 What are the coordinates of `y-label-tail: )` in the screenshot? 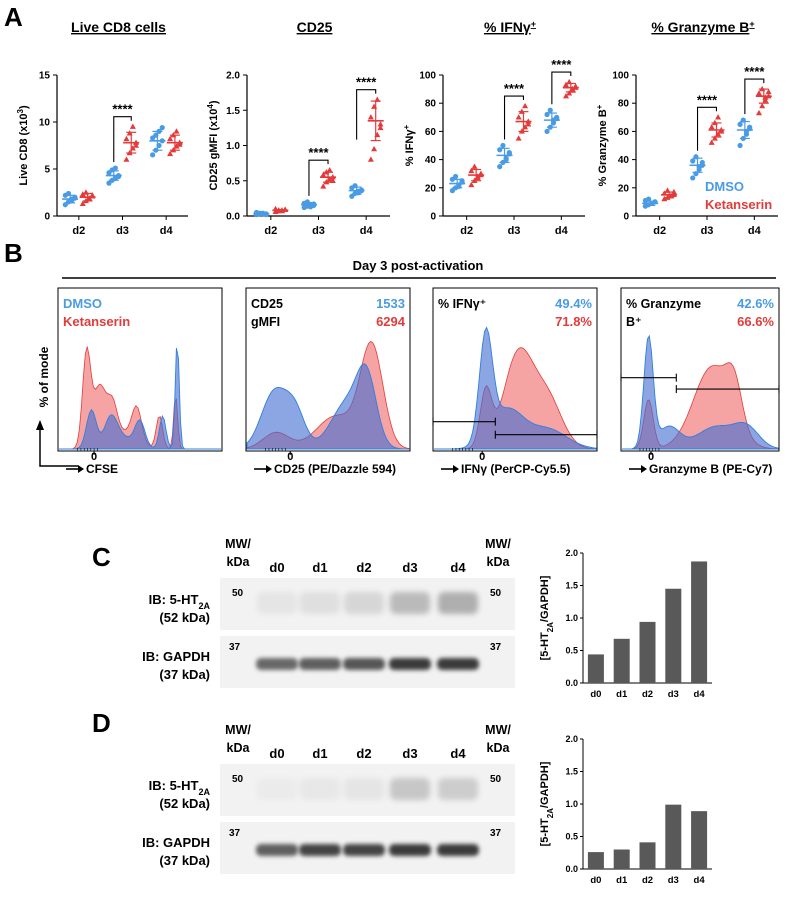 It's located at (214, 102).